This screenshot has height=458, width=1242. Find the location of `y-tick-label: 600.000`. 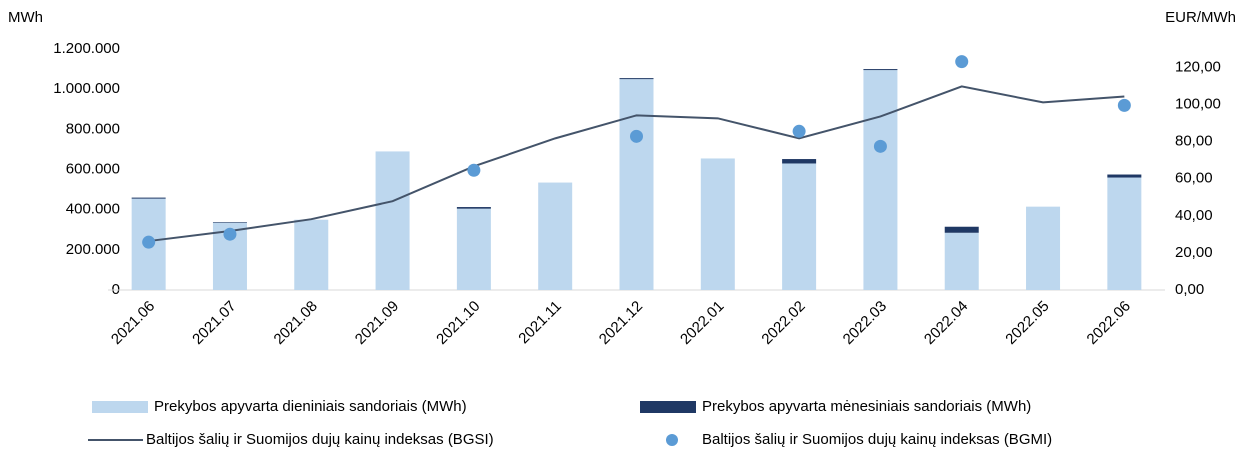

y-tick-label: 600.000 is located at coordinates (93, 168).